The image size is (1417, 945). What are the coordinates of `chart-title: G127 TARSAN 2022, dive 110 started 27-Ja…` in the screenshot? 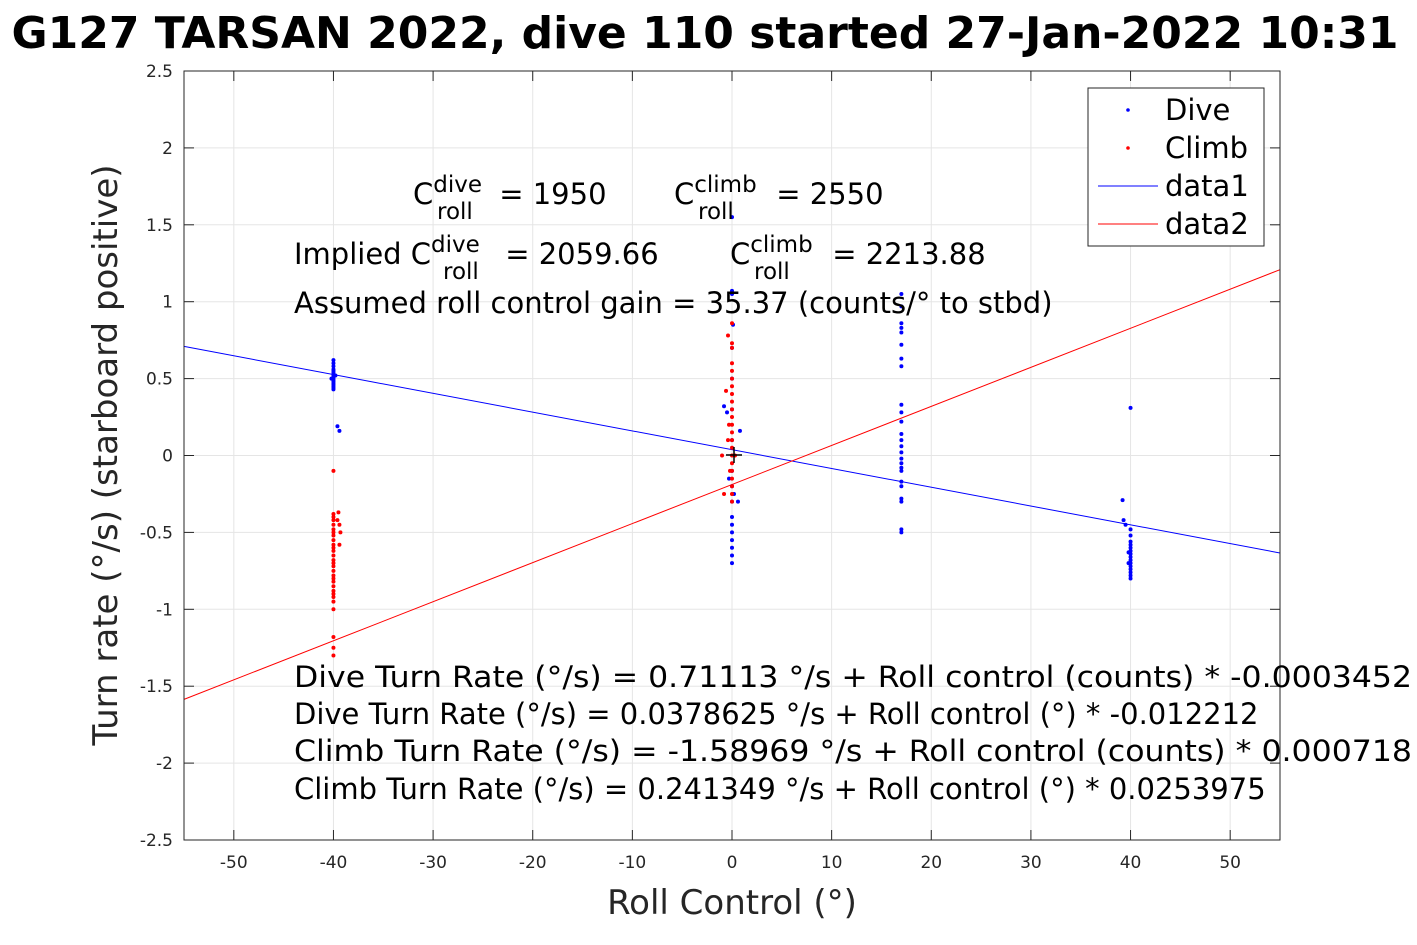 It's located at (704, 33).